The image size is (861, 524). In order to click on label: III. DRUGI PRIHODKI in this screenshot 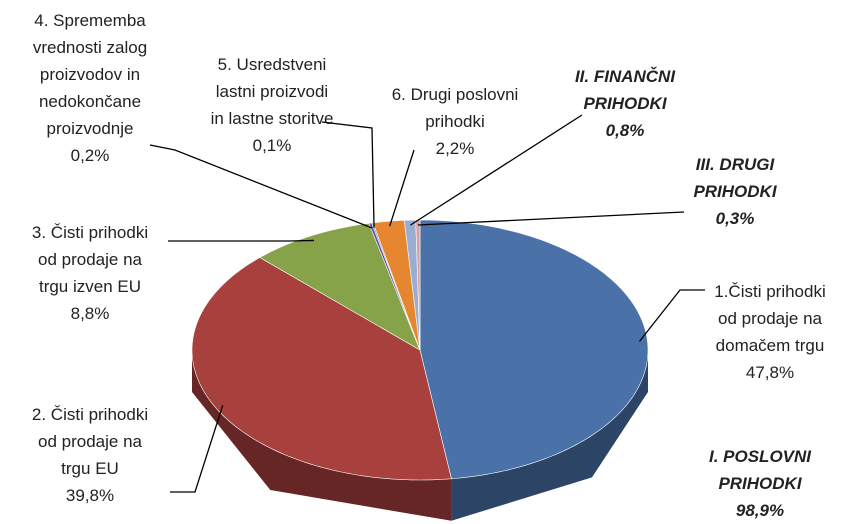, I will do `click(735, 178)`.